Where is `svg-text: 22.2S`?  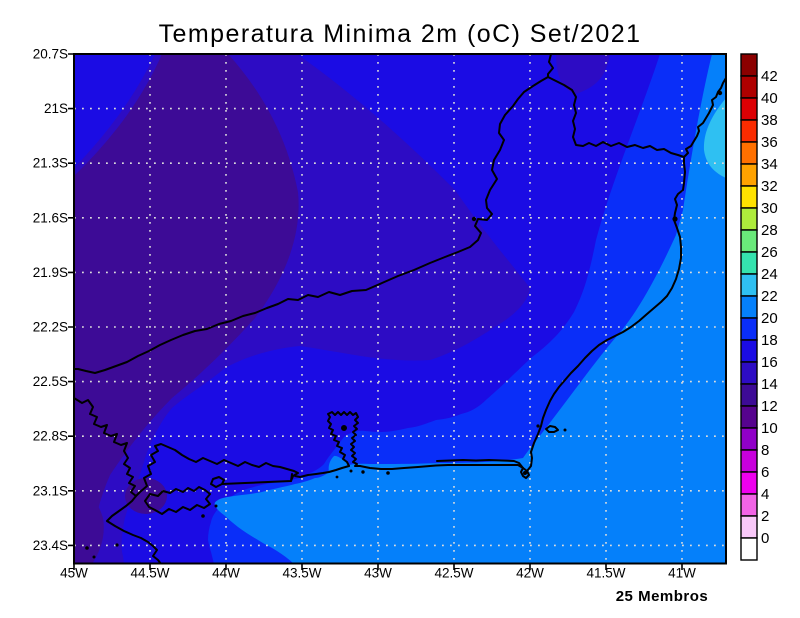 svg-text: 22.2S is located at coordinates (50, 327).